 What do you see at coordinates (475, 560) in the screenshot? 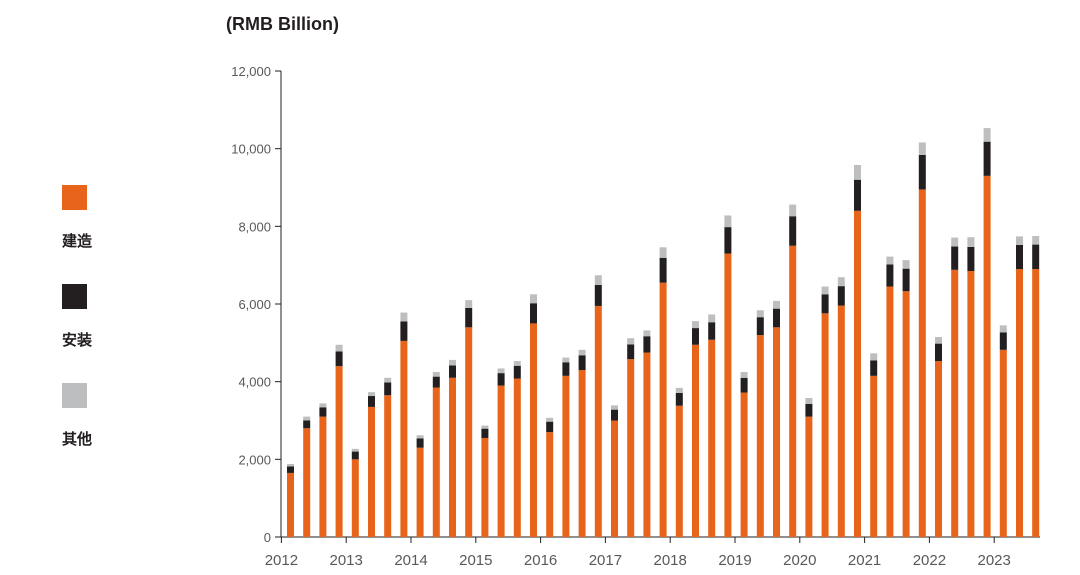
I see `x-tick-label: 2015` at bounding box center [475, 560].